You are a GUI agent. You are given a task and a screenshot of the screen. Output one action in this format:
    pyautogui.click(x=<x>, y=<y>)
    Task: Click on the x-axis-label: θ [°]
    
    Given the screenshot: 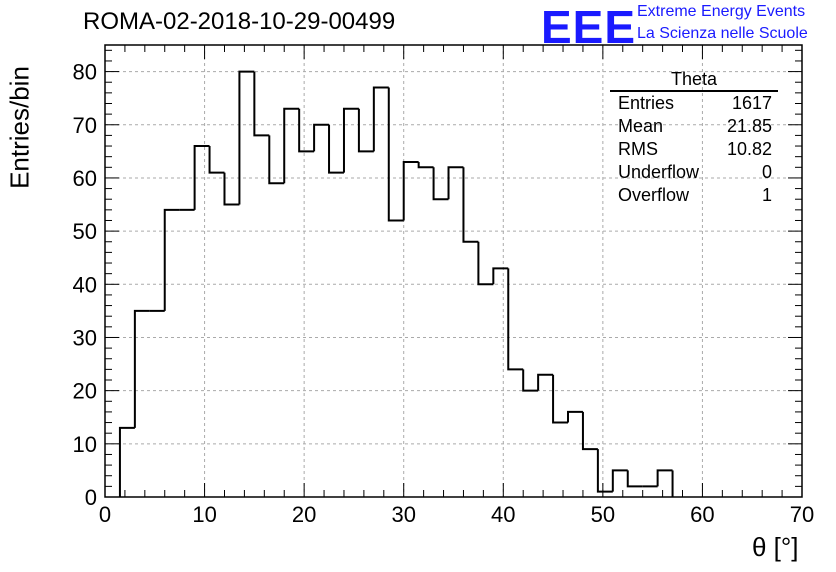 What is the action you would take?
    pyautogui.click(x=775, y=547)
    